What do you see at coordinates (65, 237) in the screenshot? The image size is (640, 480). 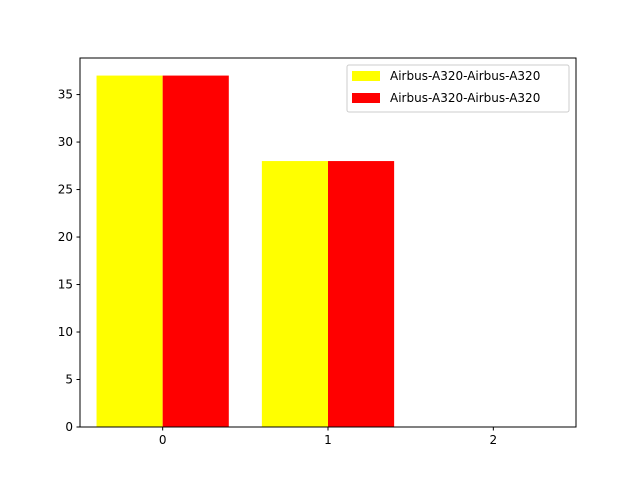 I see `y-tick-label: 20` at bounding box center [65, 237].